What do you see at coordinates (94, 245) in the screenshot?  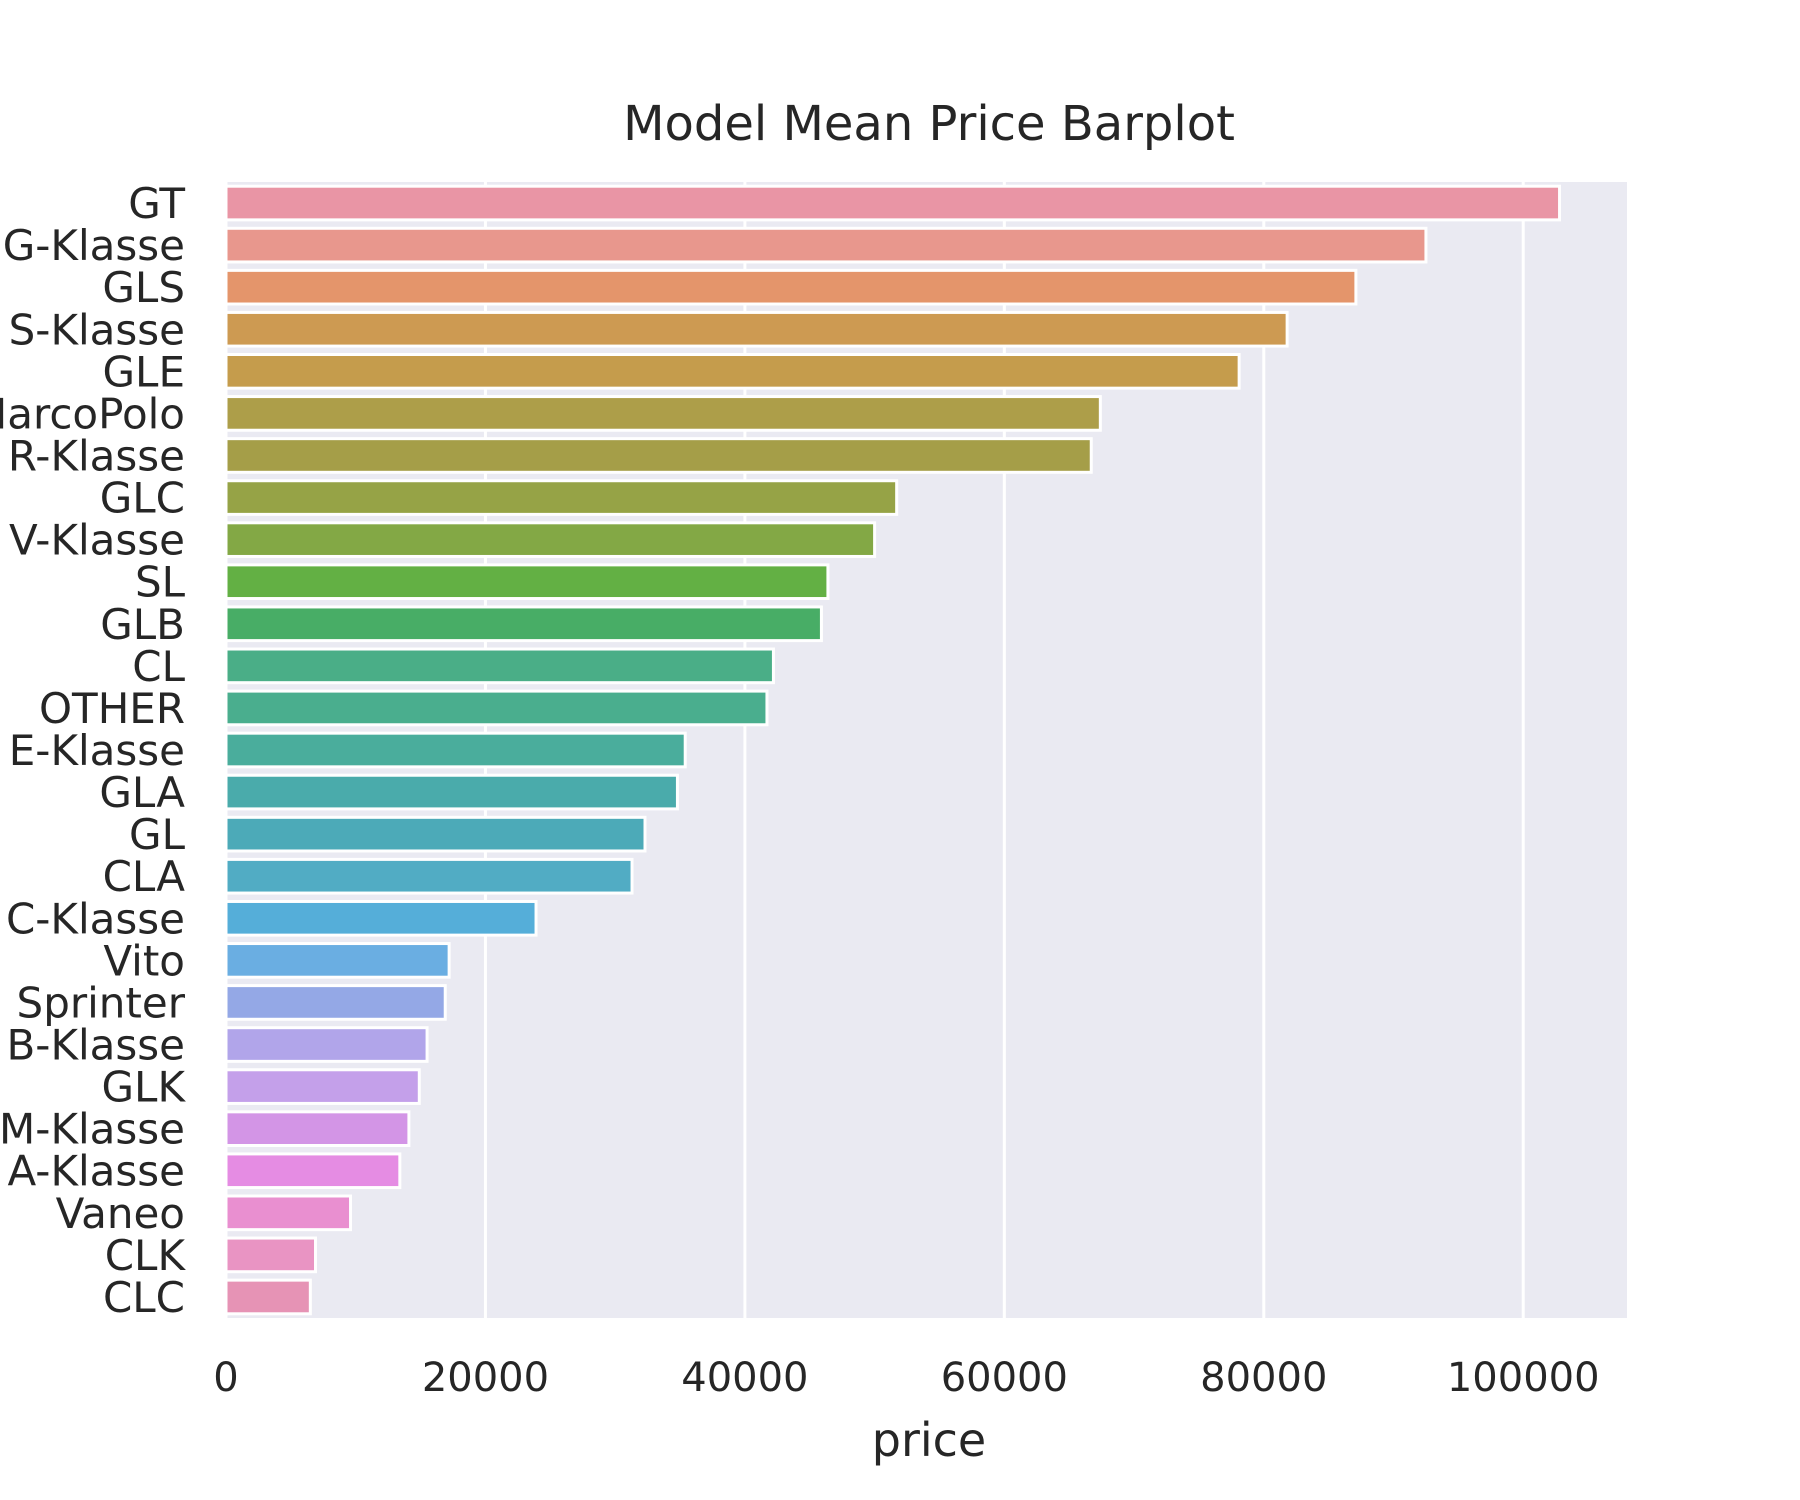 I see `category-label: G-Klasse` at bounding box center [94, 245].